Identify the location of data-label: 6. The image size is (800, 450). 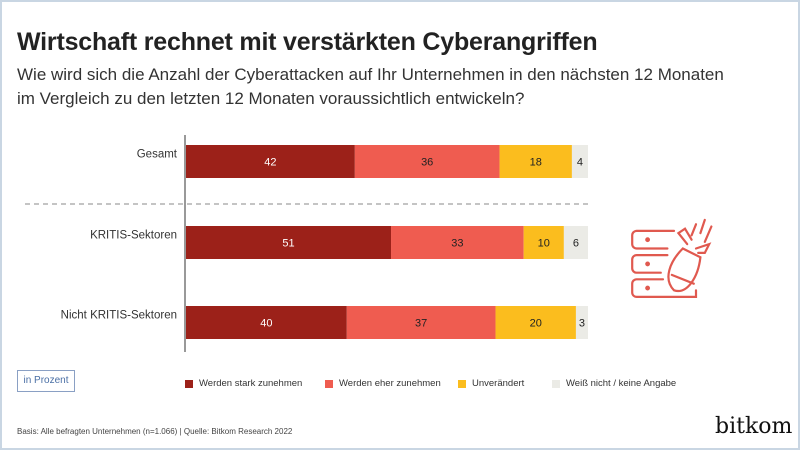
(576, 244).